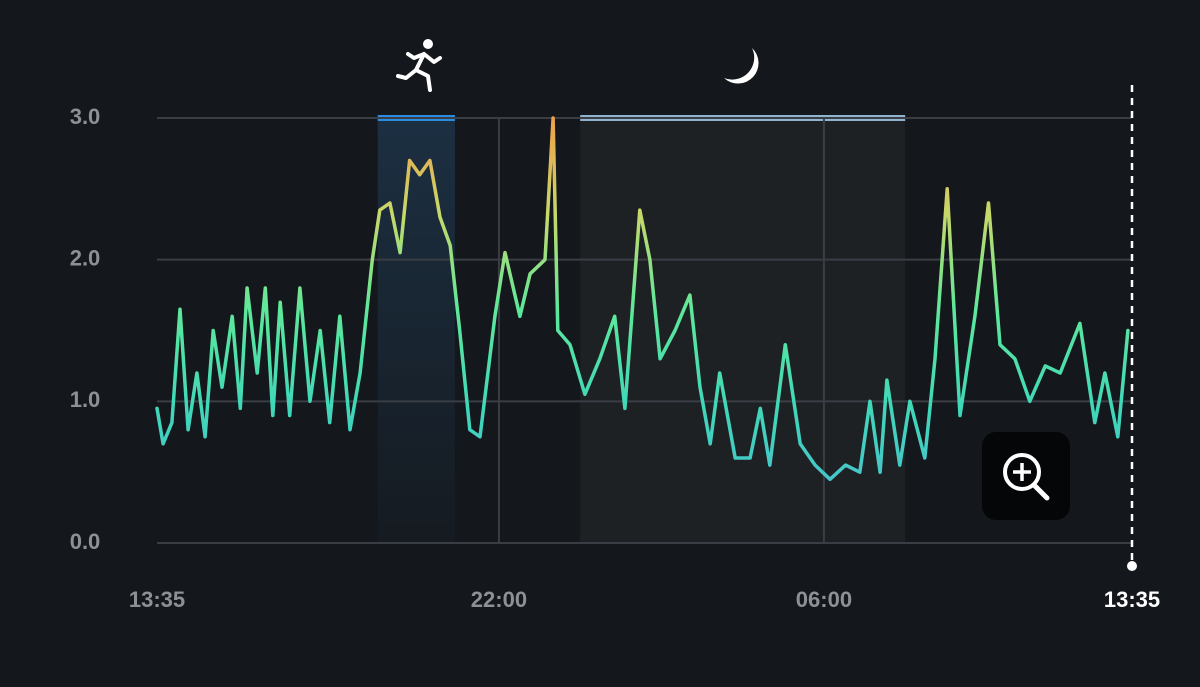  Describe the element at coordinates (85, 541) in the screenshot. I see `y-tick-label: 0.0` at that location.